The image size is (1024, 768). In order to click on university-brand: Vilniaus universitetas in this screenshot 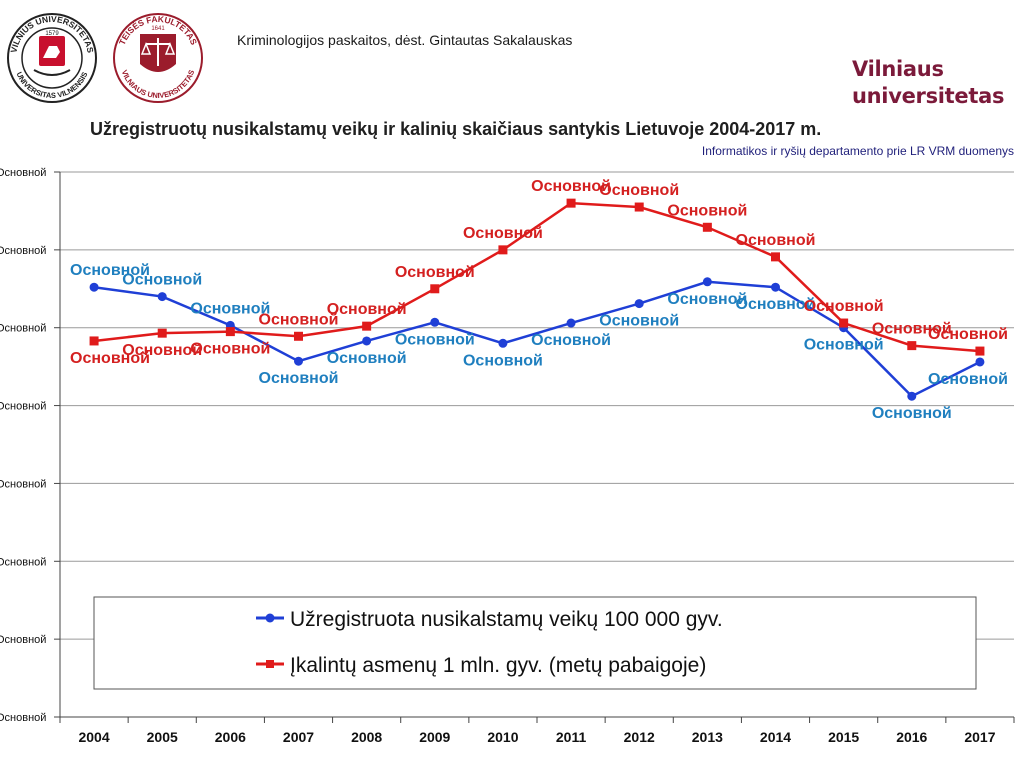, I will do `click(928, 83)`.